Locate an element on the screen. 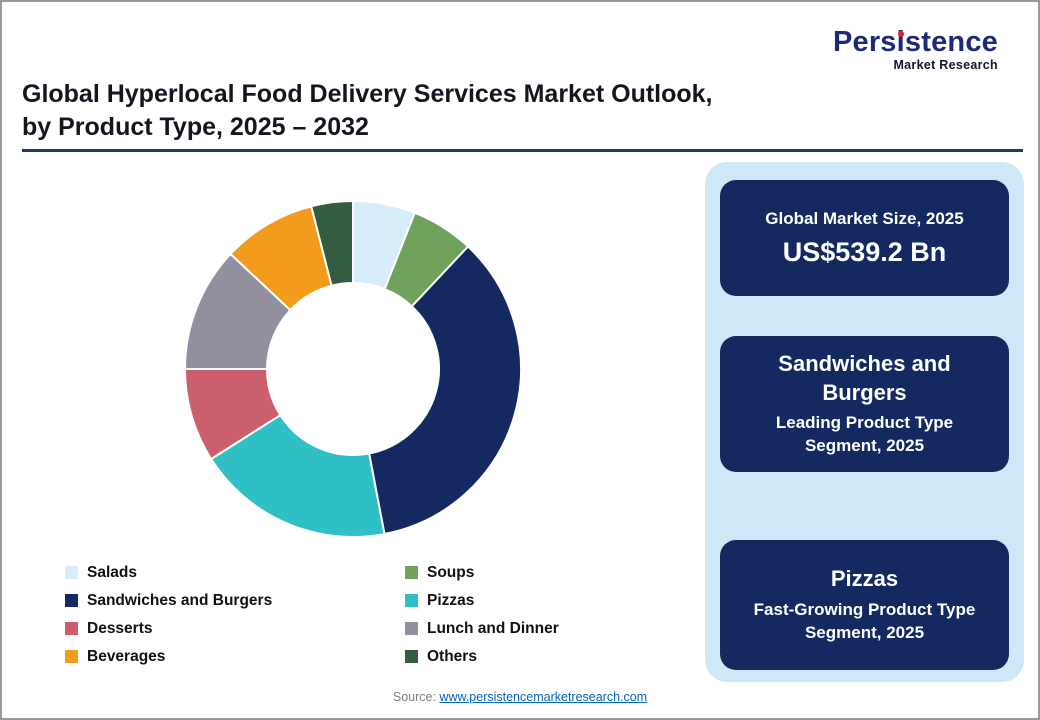 Image resolution: width=1040 pixels, height=720 pixels. legend-label: Salads is located at coordinates (112, 572).